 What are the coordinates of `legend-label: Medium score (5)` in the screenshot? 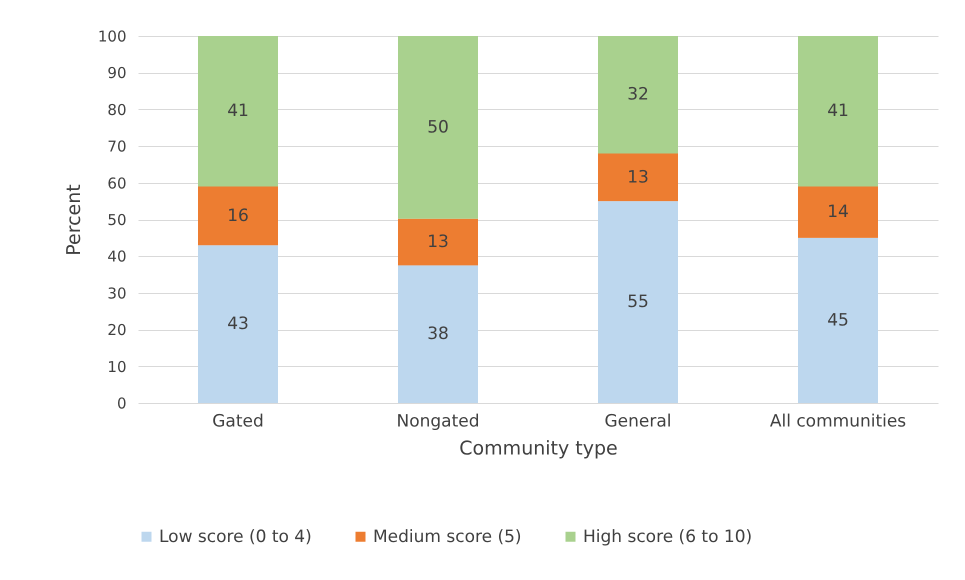 It's located at (447, 536).